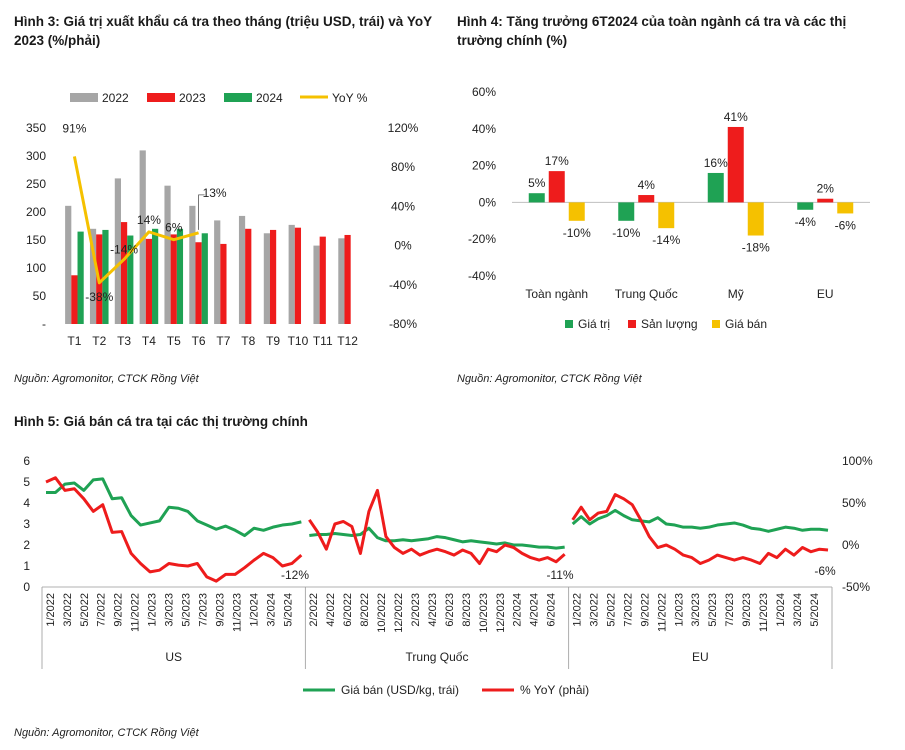 The width and height of the screenshot is (905, 750). What do you see at coordinates (298, 275) in the screenshot?
I see `bar-2023-T10` at bounding box center [298, 275].